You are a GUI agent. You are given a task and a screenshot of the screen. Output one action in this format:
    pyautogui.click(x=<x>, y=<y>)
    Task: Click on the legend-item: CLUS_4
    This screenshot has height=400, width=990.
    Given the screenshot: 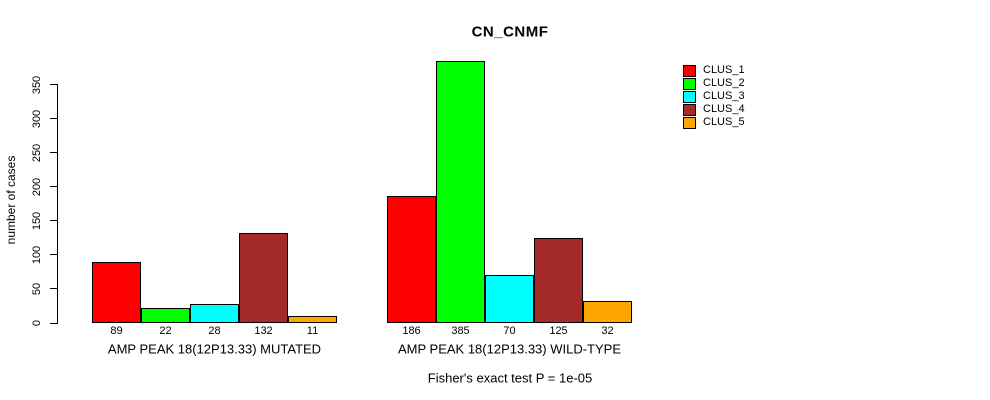 What is the action you would take?
    pyautogui.click(x=714, y=109)
    